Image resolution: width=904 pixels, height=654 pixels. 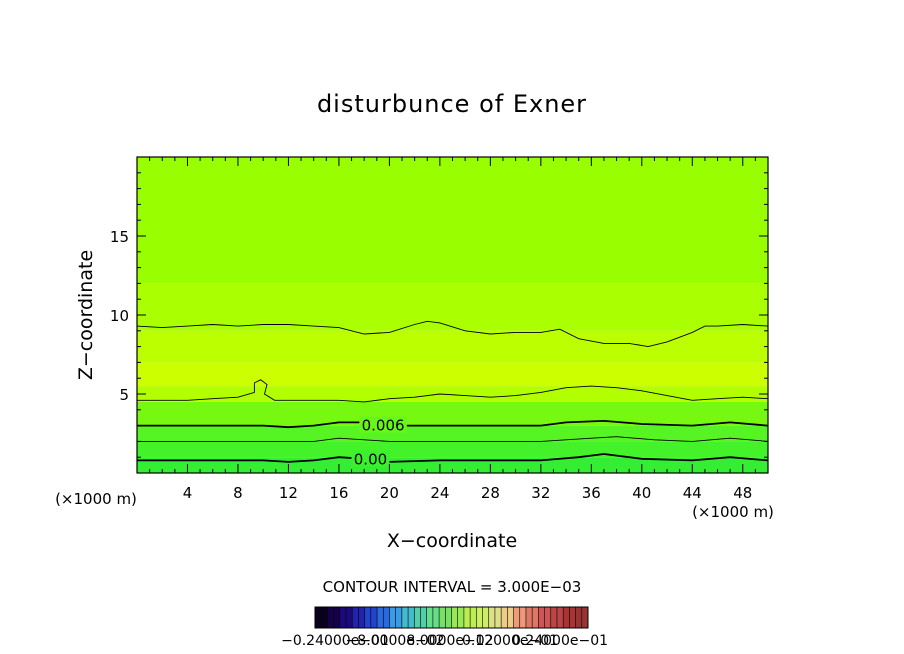 I want to click on x-axis-label: X−coordinate, so click(x=452, y=541).